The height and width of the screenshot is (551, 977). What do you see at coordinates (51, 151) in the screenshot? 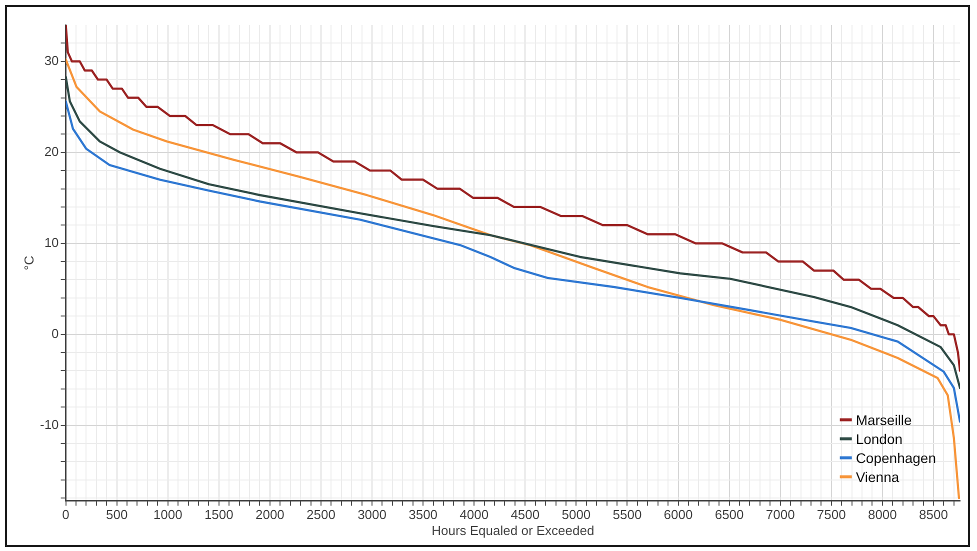
I see `y-tick-label: 20` at bounding box center [51, 151].